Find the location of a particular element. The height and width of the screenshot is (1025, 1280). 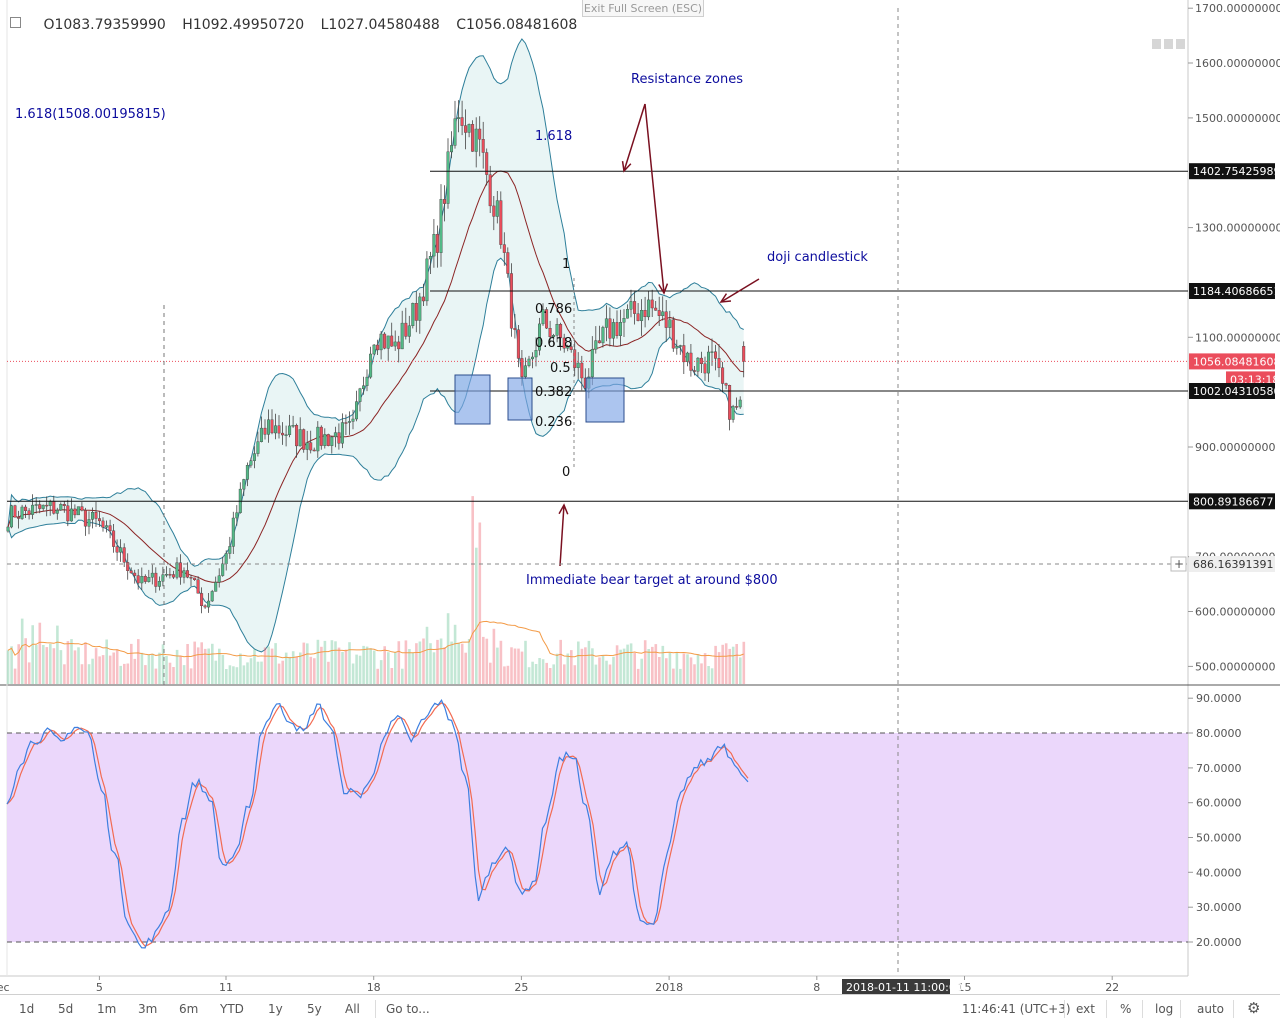

range-5y: 5y is located at coordinates (314, 1009).